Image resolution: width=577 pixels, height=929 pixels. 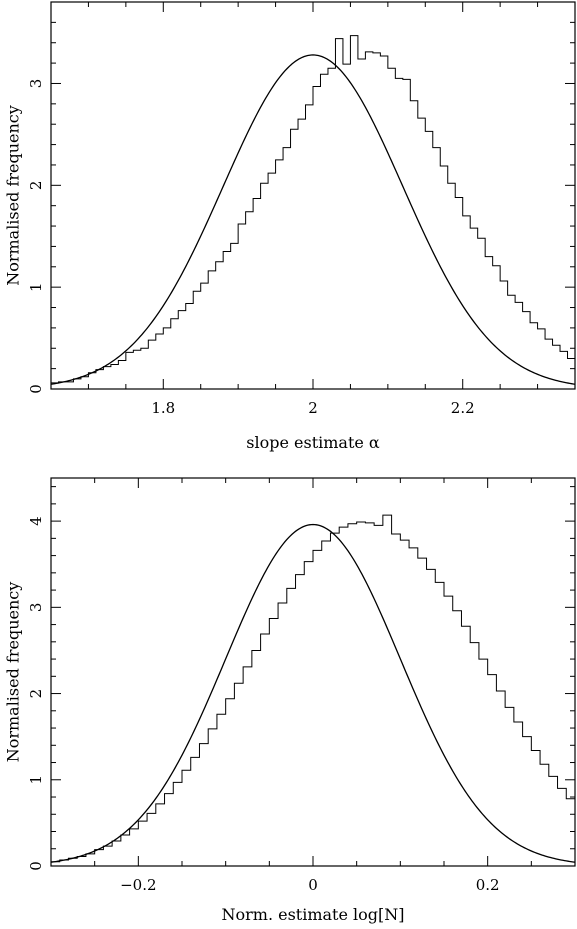 I want to click on x-tick-label: −0.2, so click(x=138, y=885).